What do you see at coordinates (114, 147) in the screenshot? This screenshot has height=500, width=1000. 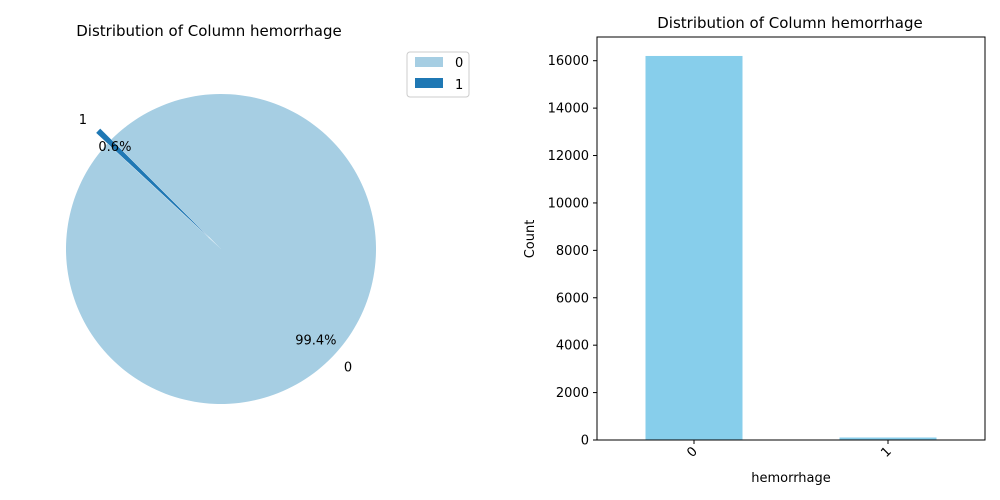 I see `pie-pct-1: 0.6%` at bounding box center [114, 147].